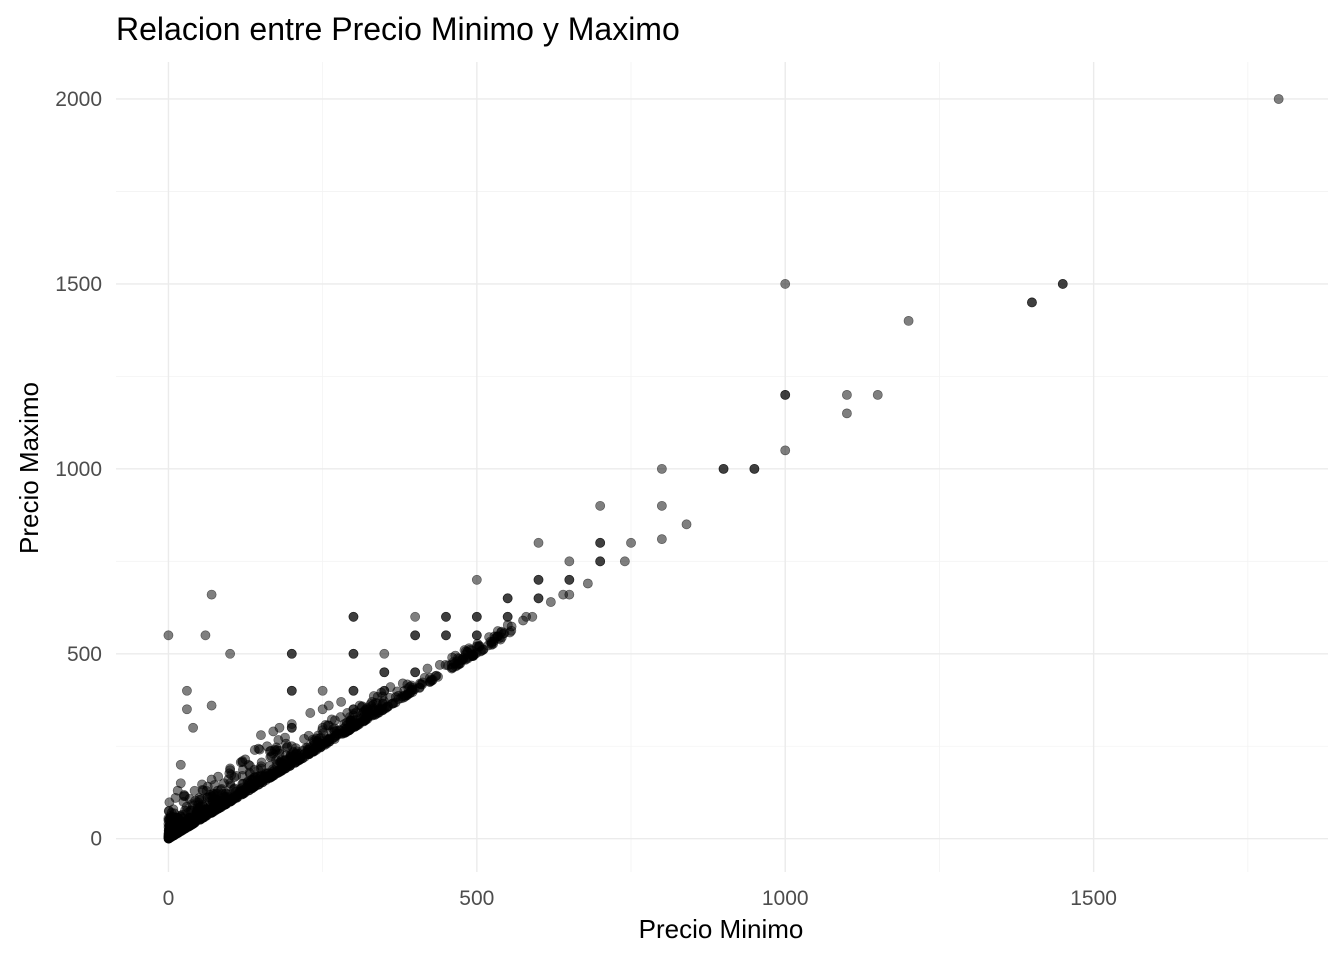 The height and width of the screenshot is (960, 1344). What do you see at coordinates (640, 898) in the screenshot?
I see `x-axis-ticks: 0 500 1000 1500` at bounding box center [640, 898].